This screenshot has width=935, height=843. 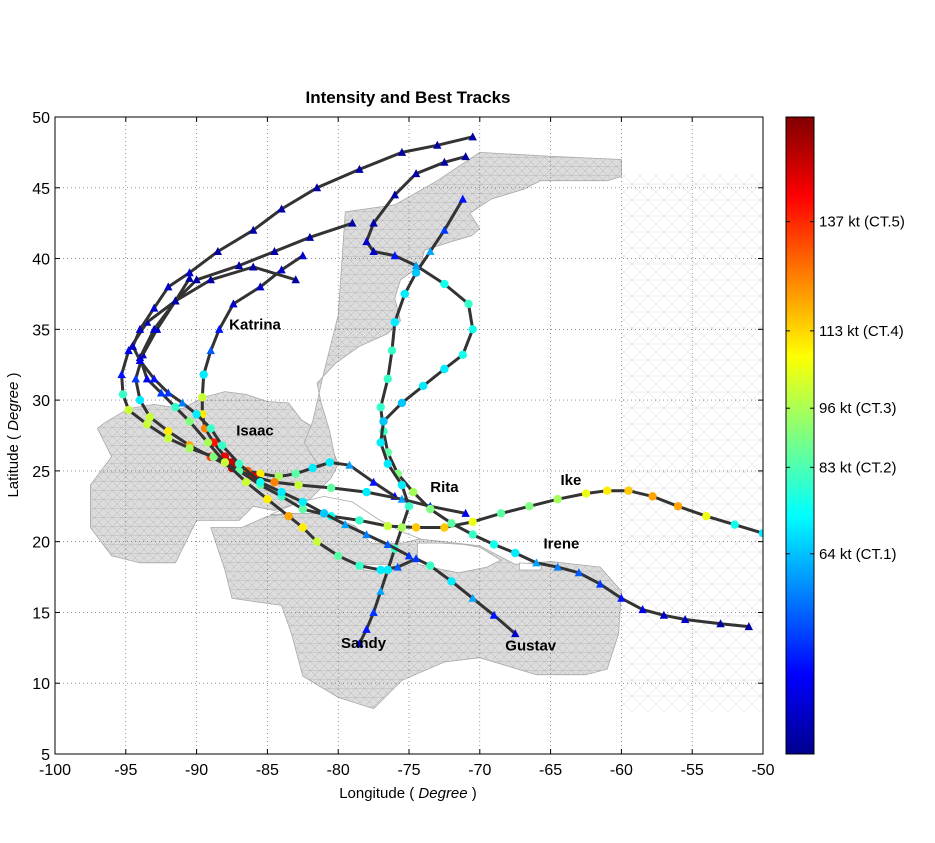 What do you see at coordinates (562, 544) in the screenshot?
I see `storm-label-irene: Irene` at bounding box center [562, 544].